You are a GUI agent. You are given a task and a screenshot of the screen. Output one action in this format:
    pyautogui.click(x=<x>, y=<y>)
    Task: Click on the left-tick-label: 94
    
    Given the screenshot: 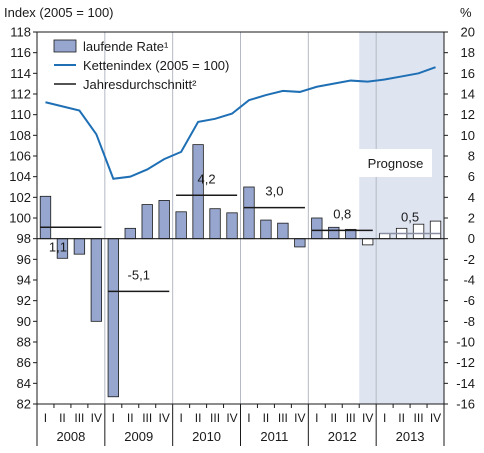 What is the action you would take?
    pyautogui.click(x=24, y=280)
    